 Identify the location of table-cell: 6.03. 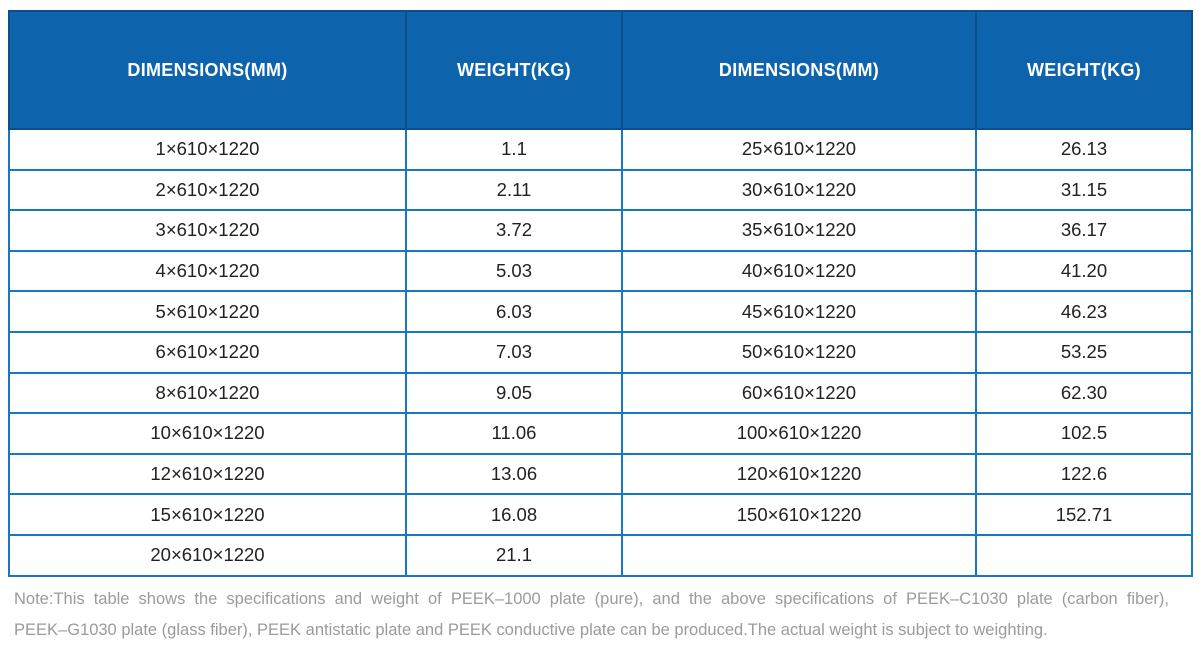
(514, 311).